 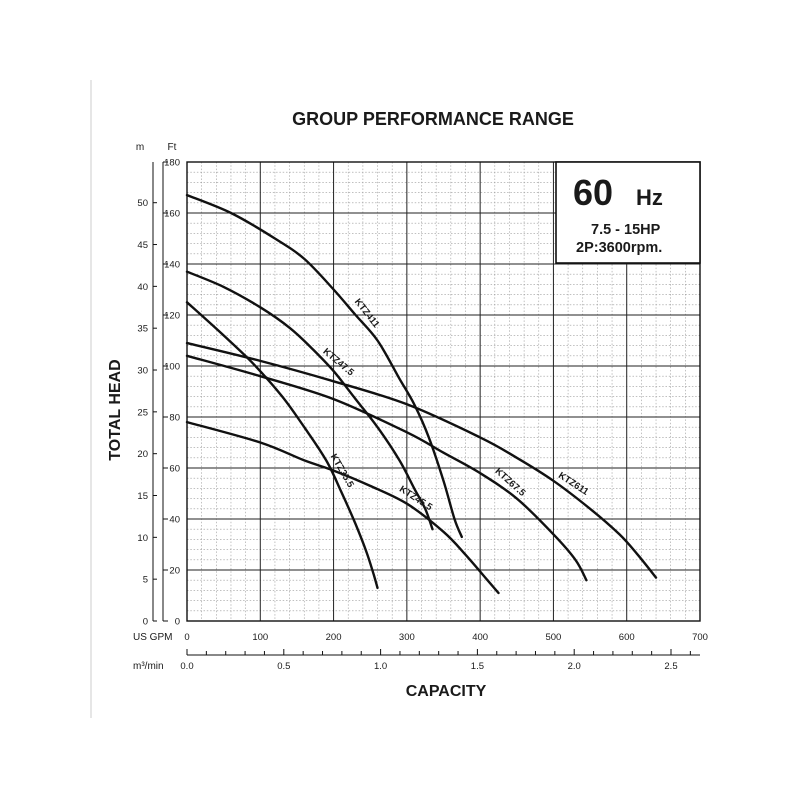 What do you see at coordinates (700, 637) in the screenshot?
I see `x-tick-label: 700` at bounding box center [700, 637].